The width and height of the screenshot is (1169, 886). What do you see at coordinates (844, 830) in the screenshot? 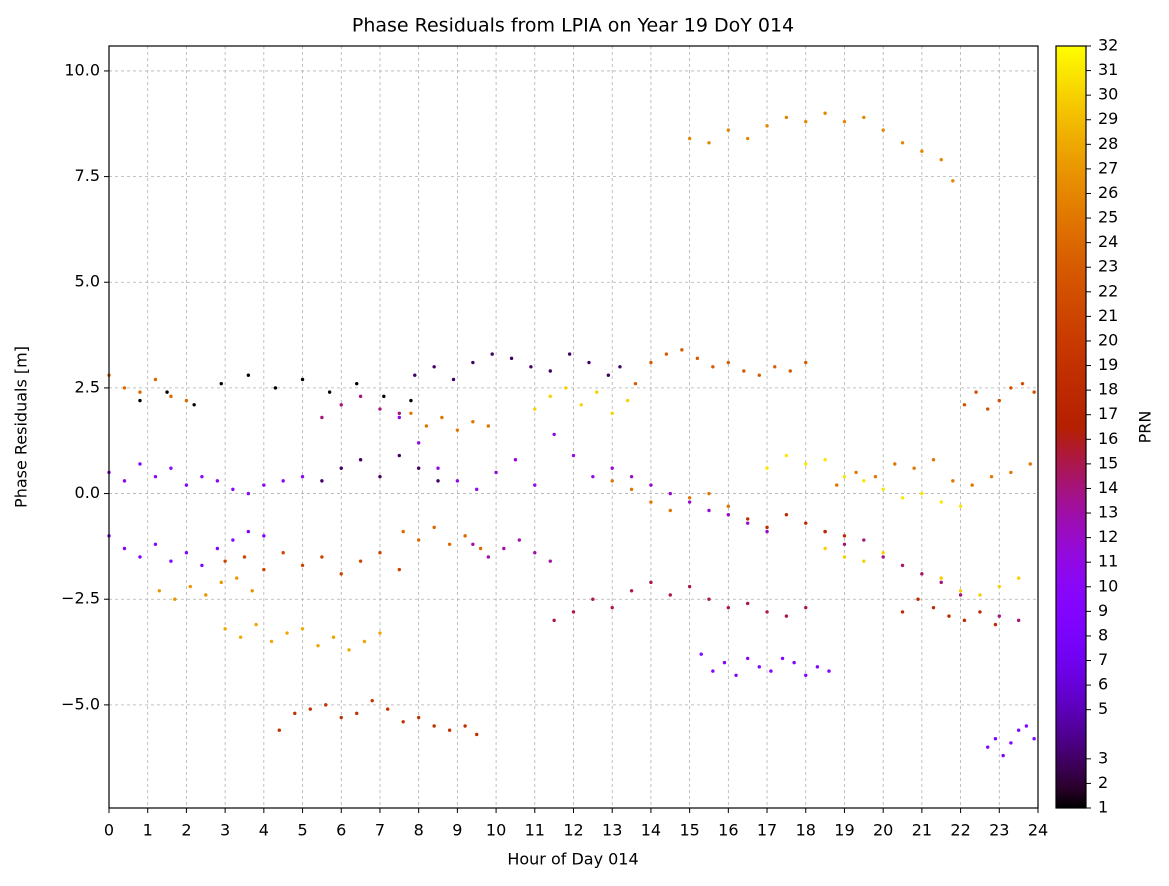
I see `x-tick-label: 19` at bounding box center [844, 830].